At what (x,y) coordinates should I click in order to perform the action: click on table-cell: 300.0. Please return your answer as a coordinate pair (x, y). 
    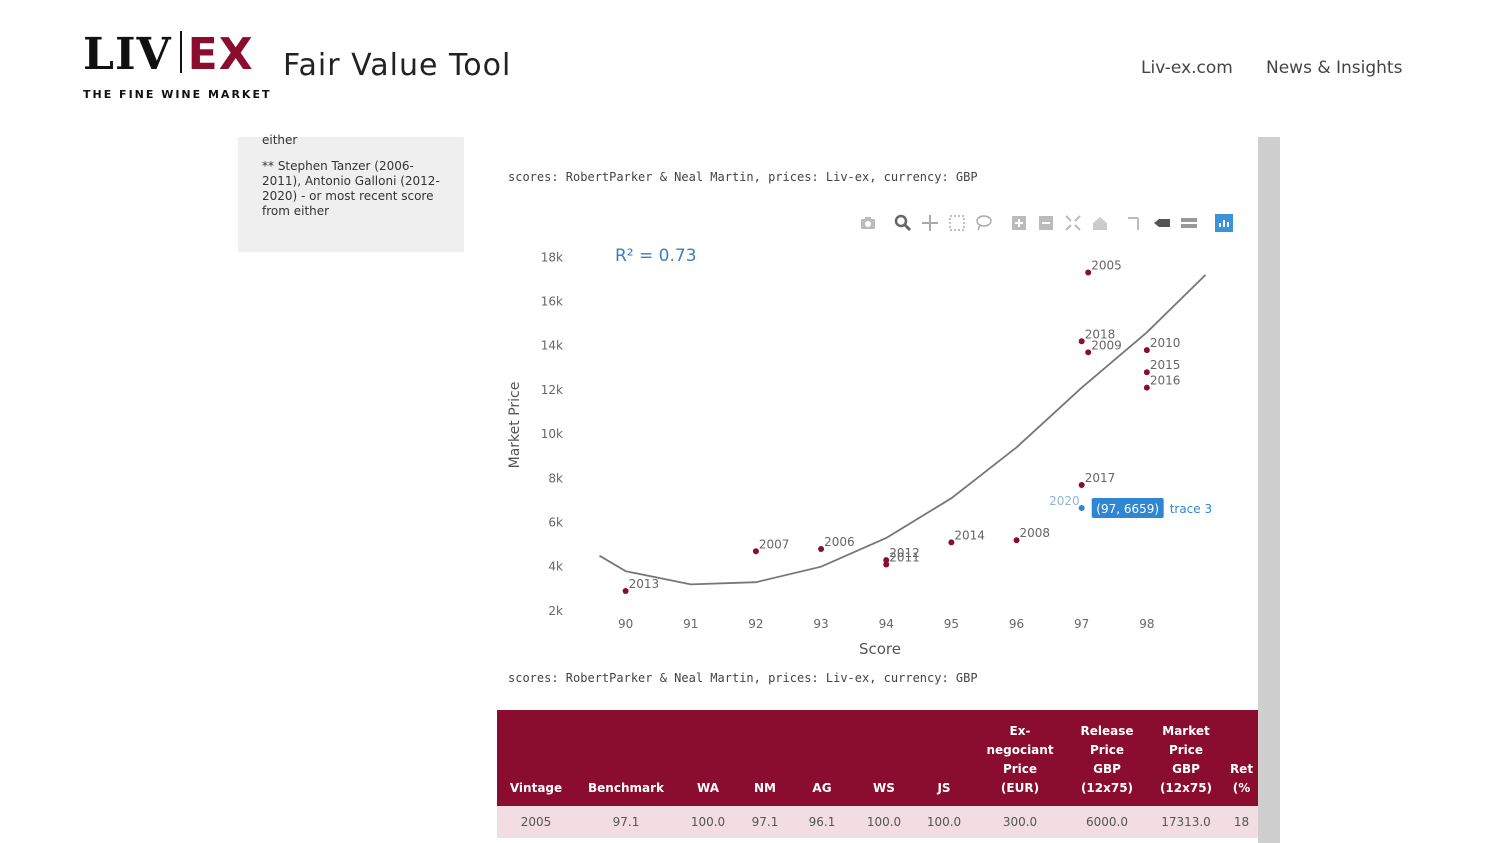
    Looking at the image, I should click on (1020, 822).